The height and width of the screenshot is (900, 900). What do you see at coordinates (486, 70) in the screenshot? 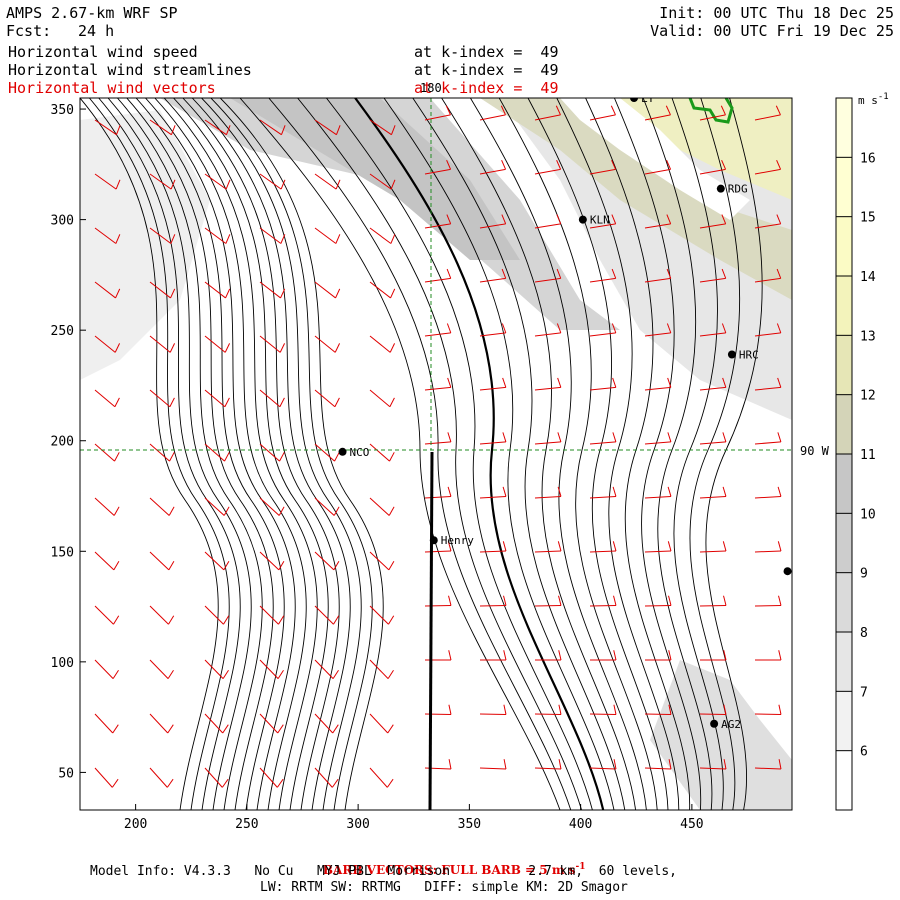
I see `field-streamlines-level: at k-index = 49` at bounding box center [486, 70].